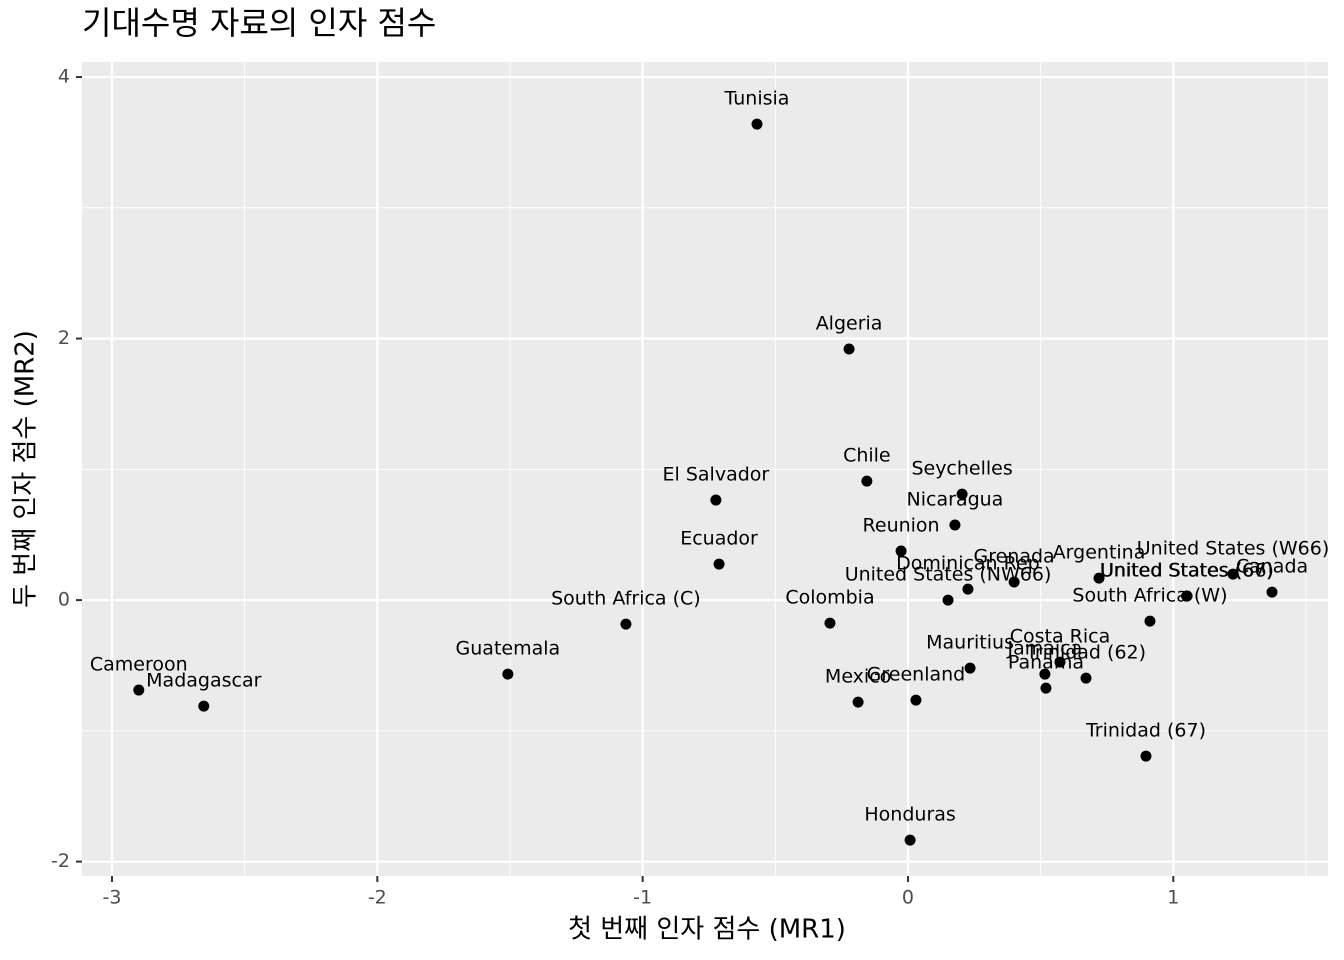 This screenshot has height=960, width=1344. Describe the element at coordinates (1044, 649) in the screenshot. I see `point-label: Jamaica` at that location.